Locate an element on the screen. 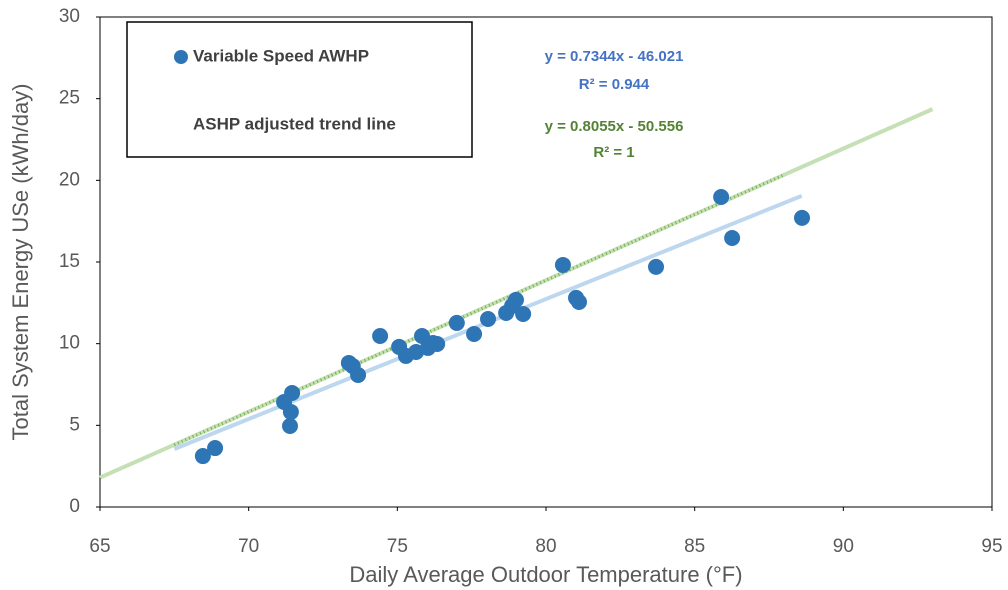 This screenshot has width=1008, height=590. y-tick-label: 0 is located at coordinates (74, 506).